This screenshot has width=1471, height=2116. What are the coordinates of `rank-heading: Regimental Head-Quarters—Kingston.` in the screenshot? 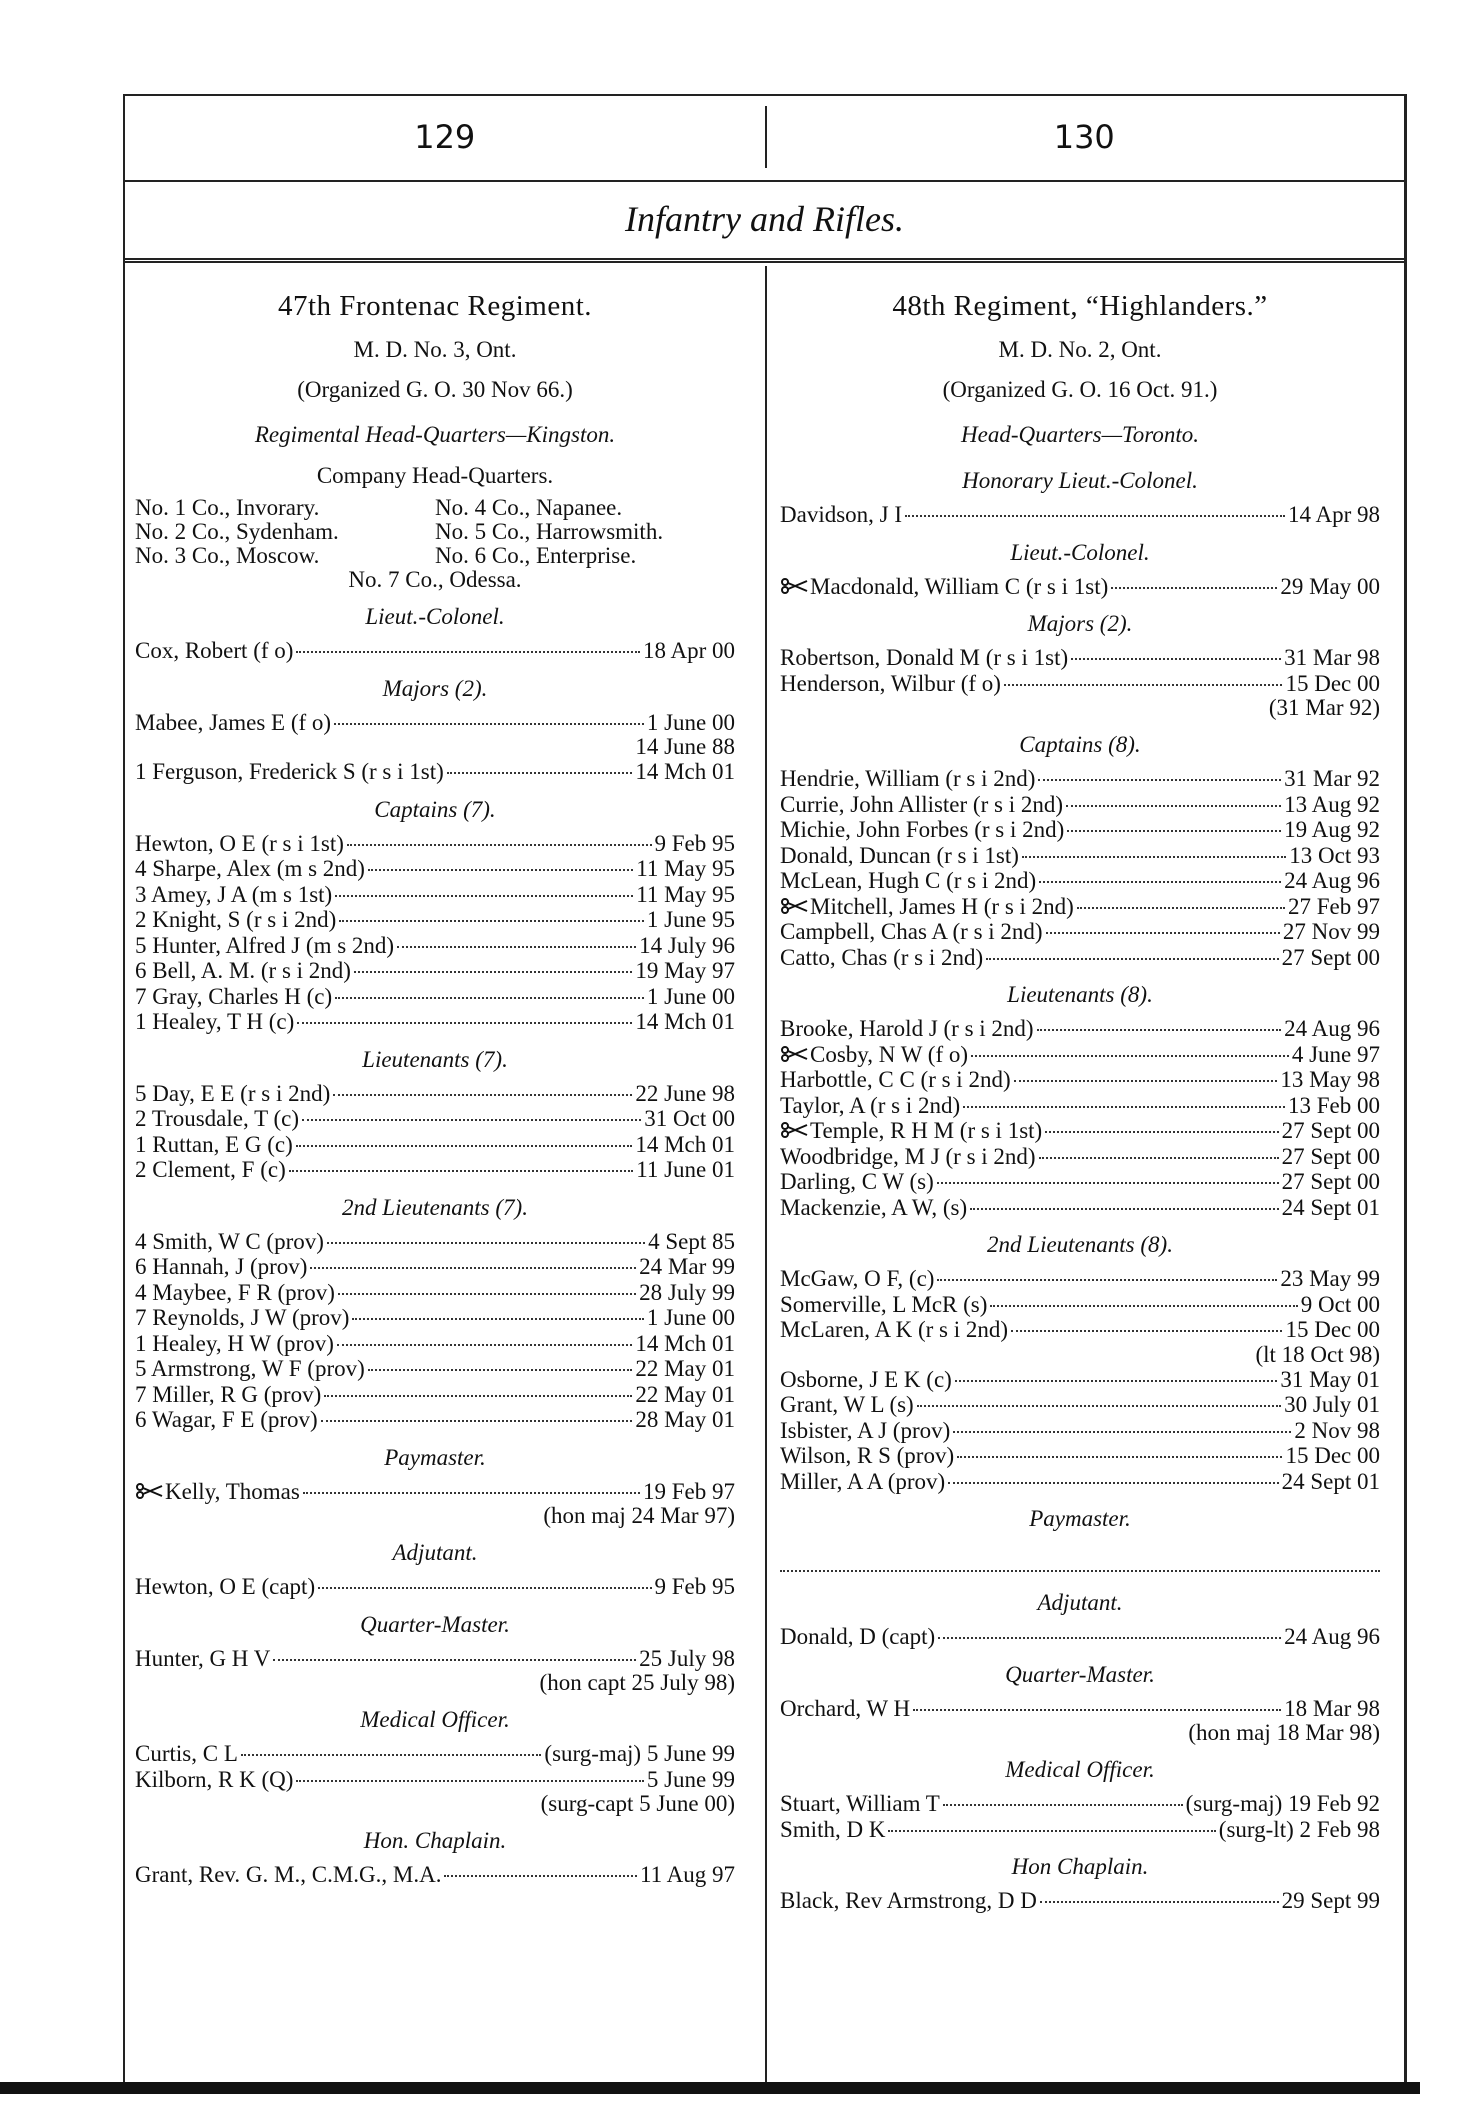 It's located at (435, 434).